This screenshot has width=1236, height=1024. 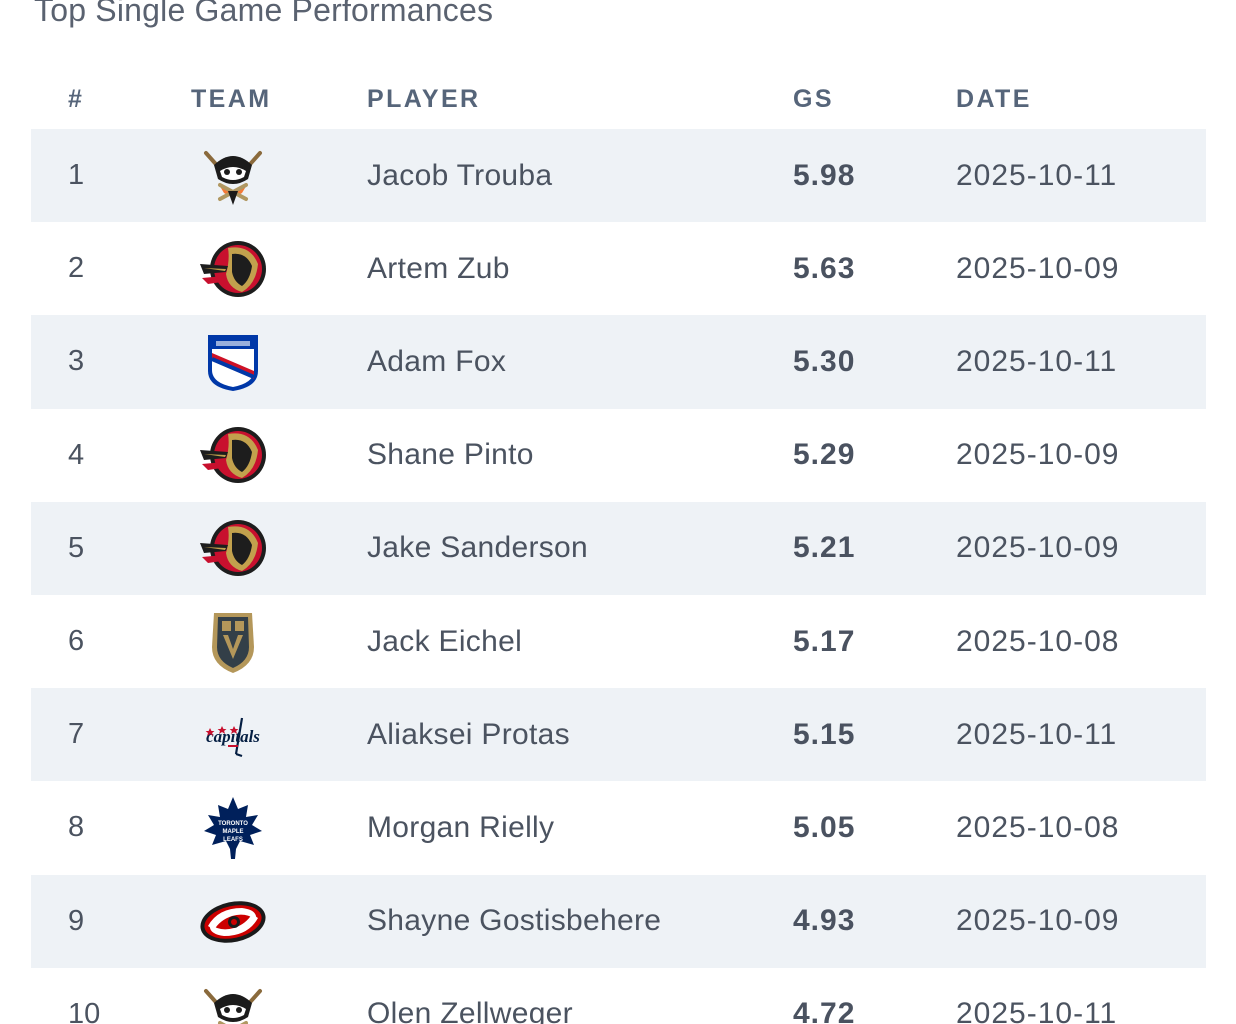 What do you see at coordinates (470, 1010) in the screenshot?
I see `player-name: Olen Zellweger` at bounding box center [470, 1010].